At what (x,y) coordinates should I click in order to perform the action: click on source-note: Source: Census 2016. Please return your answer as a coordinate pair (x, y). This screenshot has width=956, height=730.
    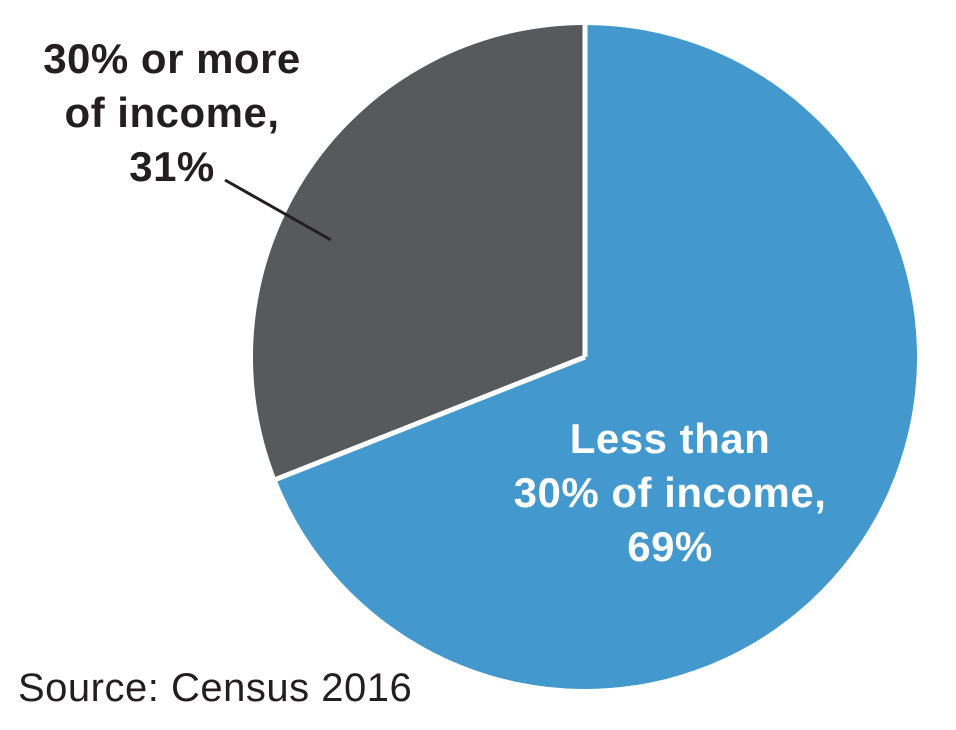
    Looking at the image, I should click on (215, 688).